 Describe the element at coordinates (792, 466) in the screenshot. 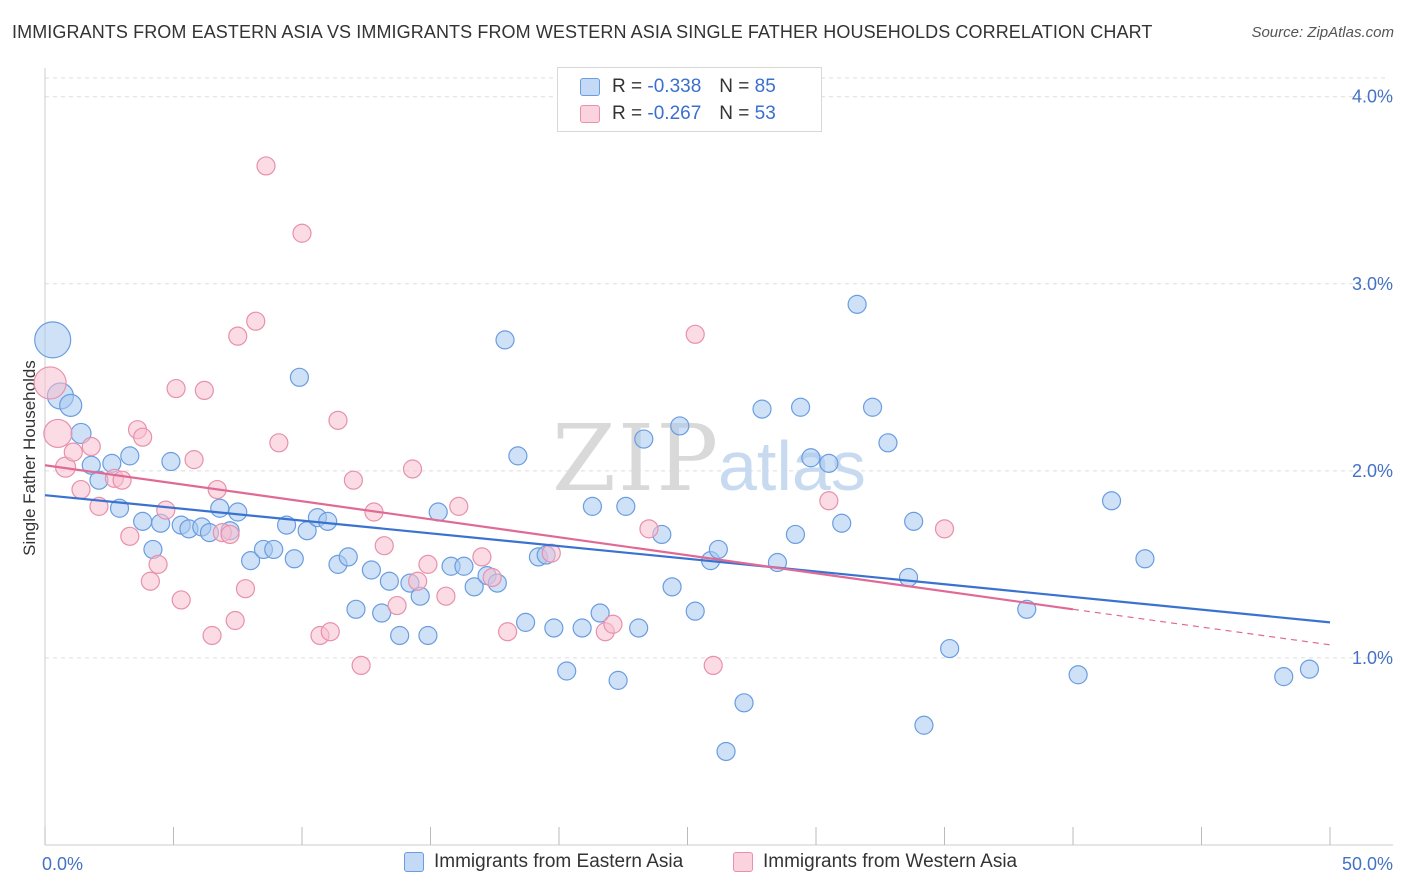

I see `watermark-atlas: atlas` at that location.